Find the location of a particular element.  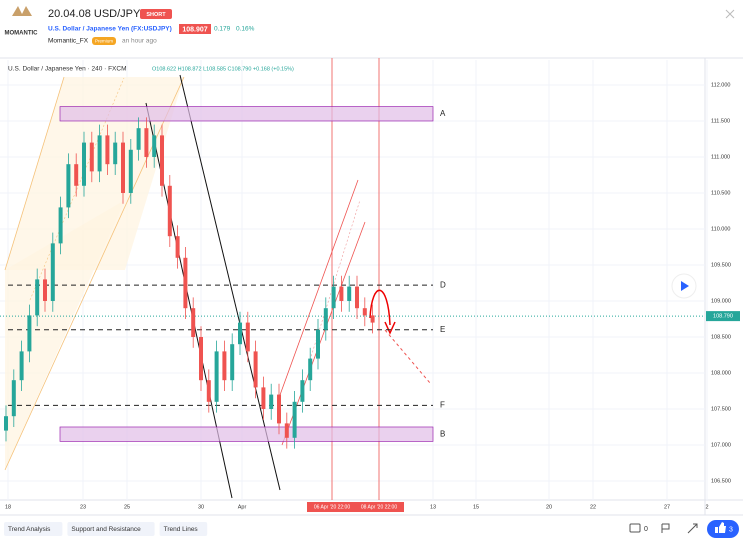

y-tick-label: 111.500 is located at coordinates (720, 121).